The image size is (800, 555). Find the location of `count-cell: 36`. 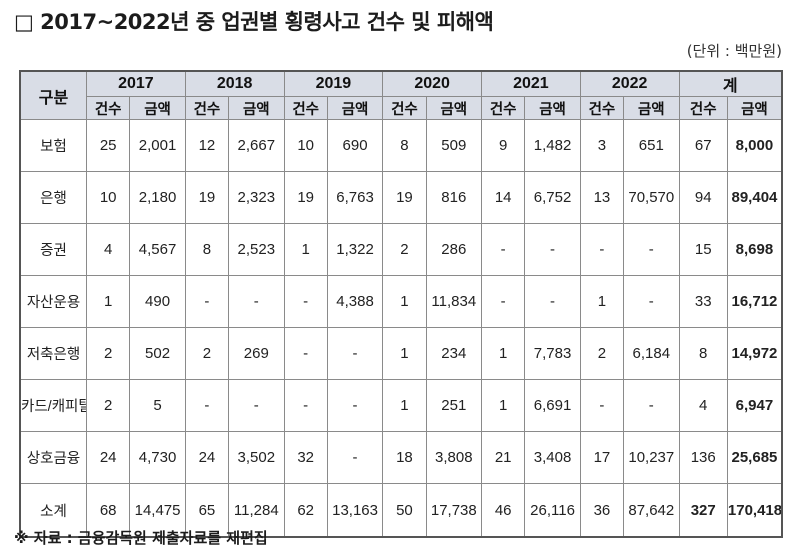

count-cell: 36 is located at coordinates (602, 510).